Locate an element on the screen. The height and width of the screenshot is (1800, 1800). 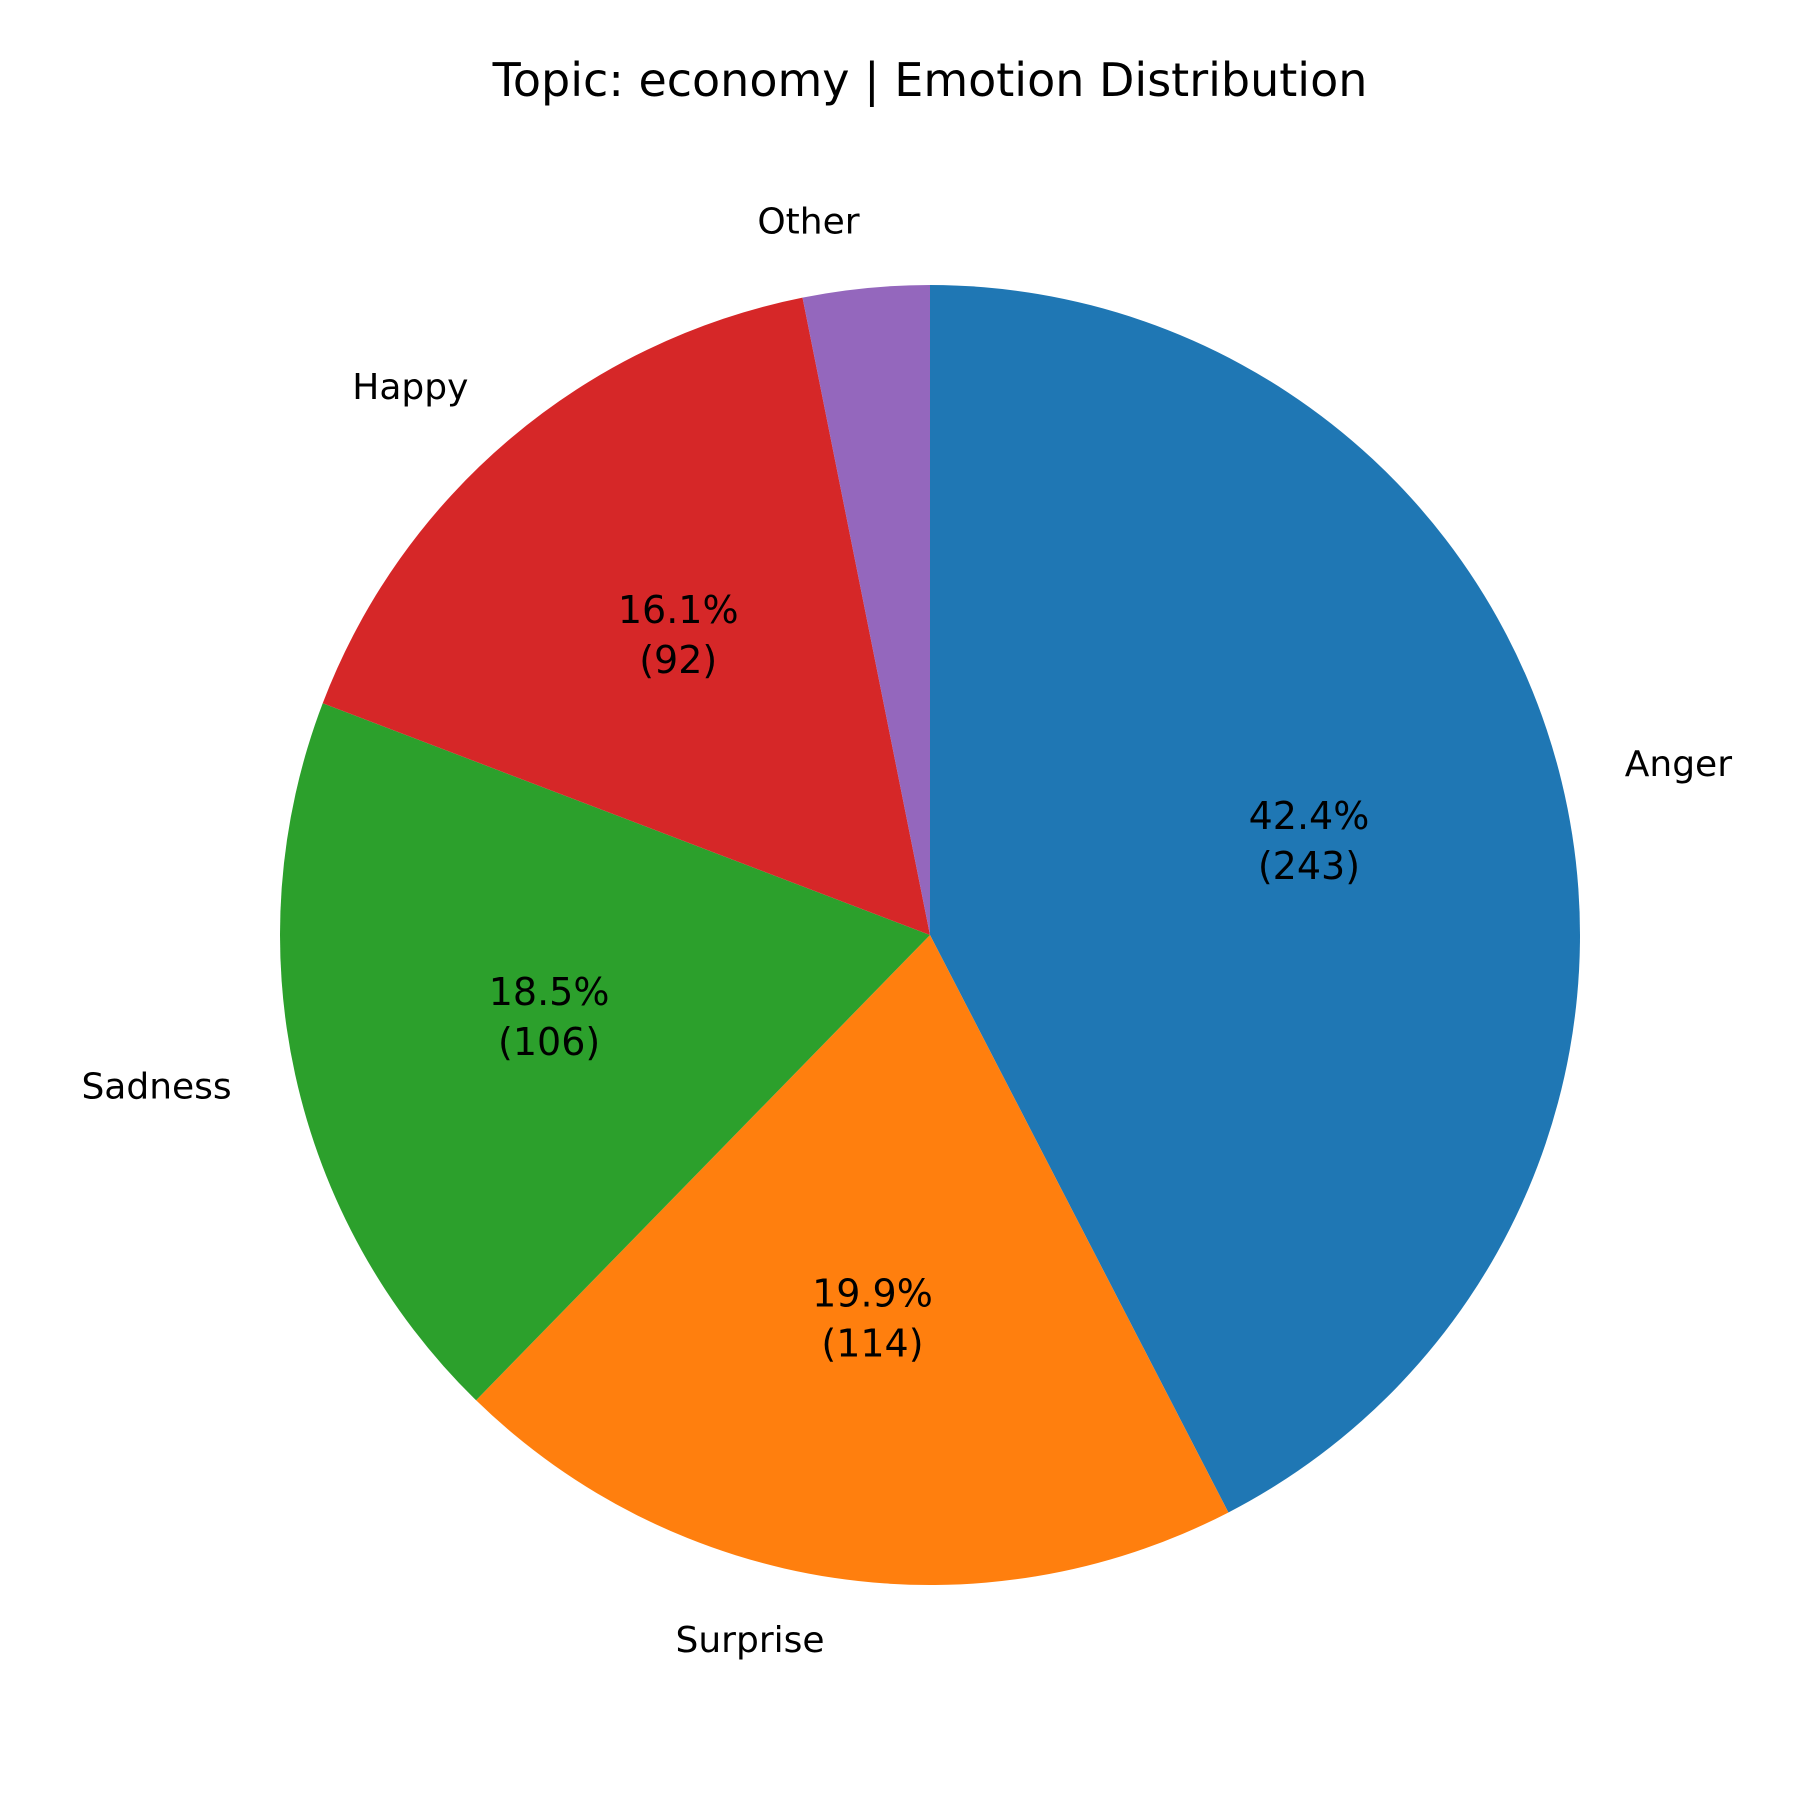
slice-count-happy: (92) is located at coordinates (678, 660).